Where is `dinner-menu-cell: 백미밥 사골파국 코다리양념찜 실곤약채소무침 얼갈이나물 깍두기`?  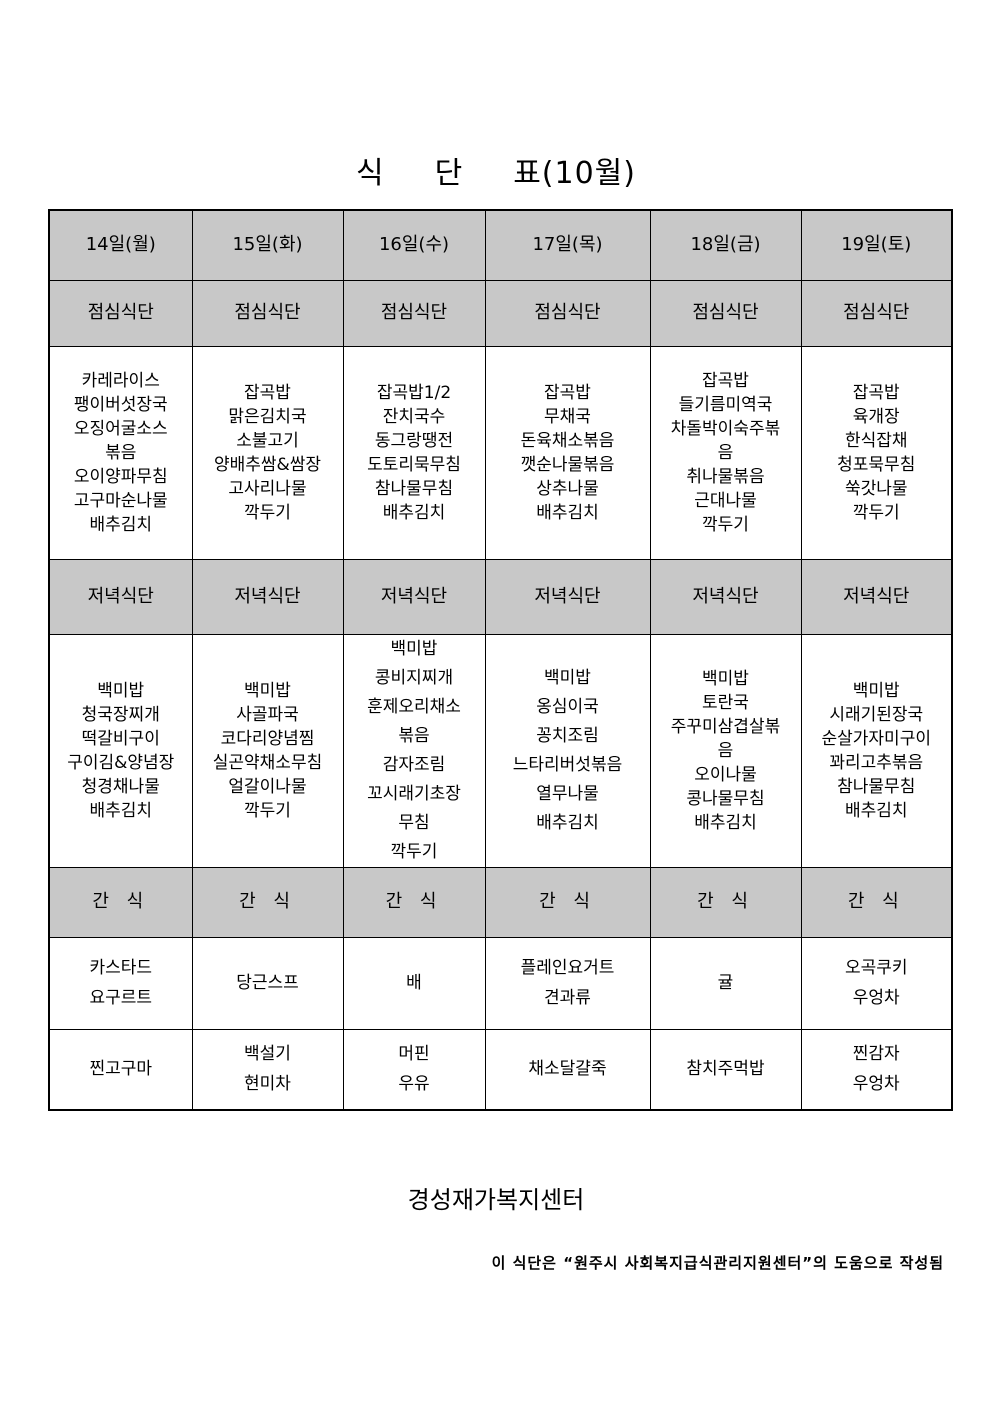
dinner-menu-cell: 백미밥 사골파국 코다리양념찜 실곤약채소무침 얼갈이나물 깍두기 is located at coordinates (267, 750).